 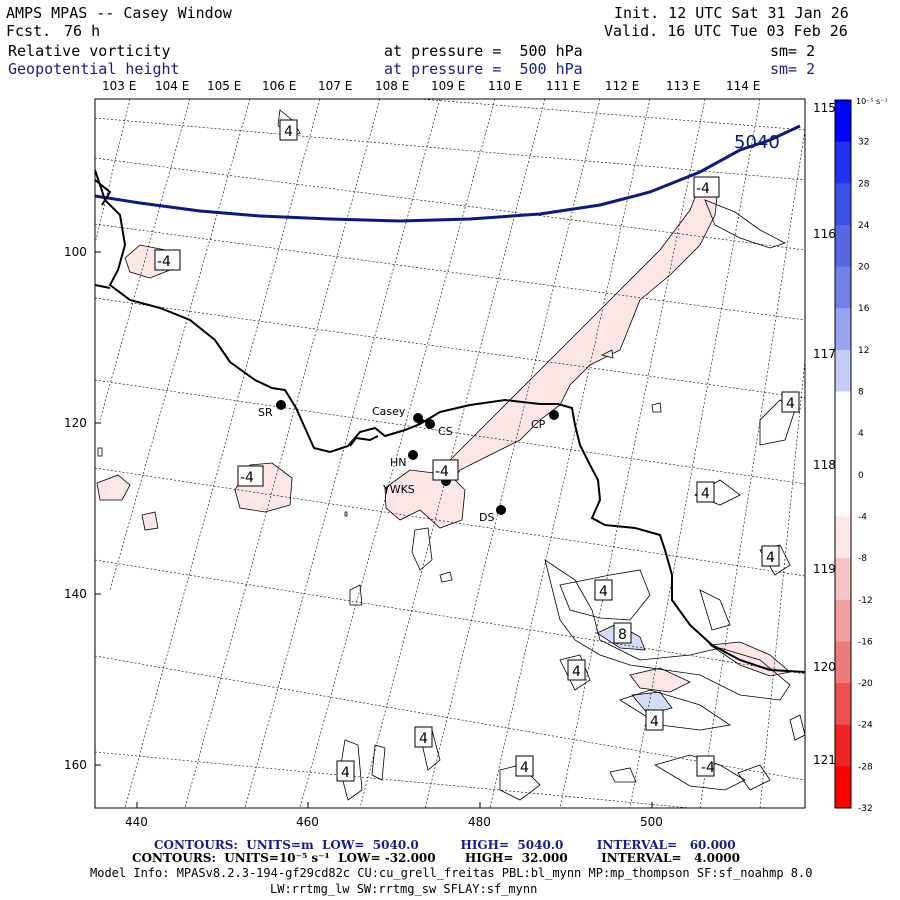 What do you see at coordinates (265, 412) in the screenshot?
I see `station-label: SR` at bounding box center [265, 412].